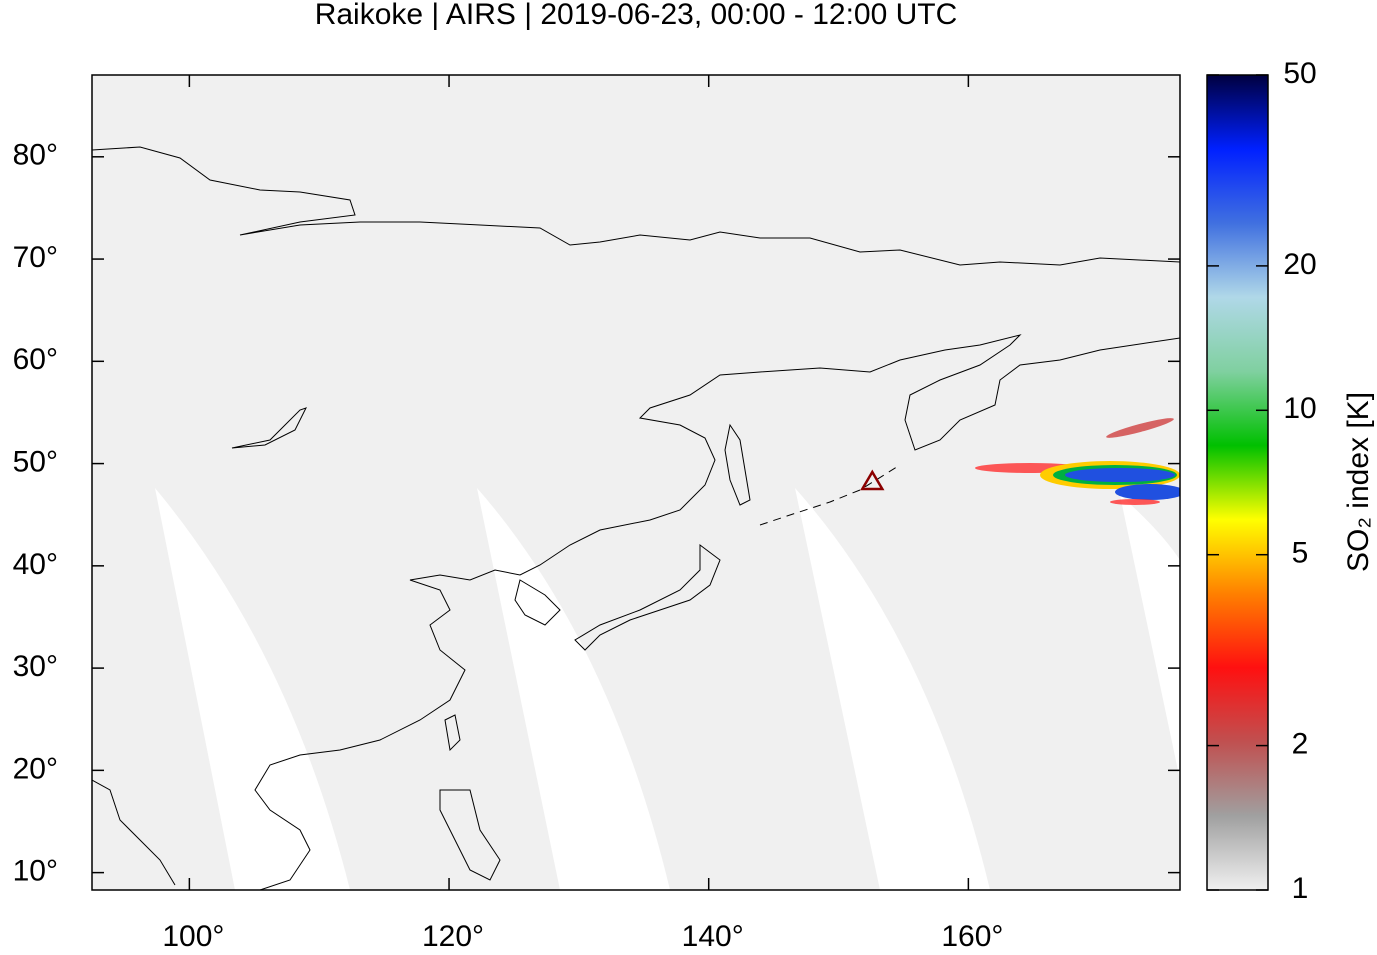 The image size is (1377, 955). What do you see at coordinates (1237, 482) in the screenshot?
I see `colorbar` at bounding box center [1237, 482].